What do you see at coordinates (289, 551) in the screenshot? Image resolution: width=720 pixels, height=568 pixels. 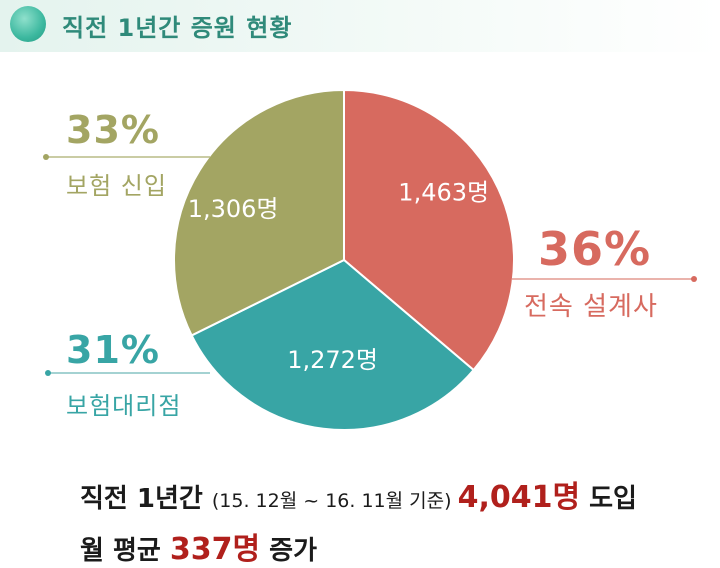 I see `summary-line2-suffix: 증가` at bounding box center [289, 551].